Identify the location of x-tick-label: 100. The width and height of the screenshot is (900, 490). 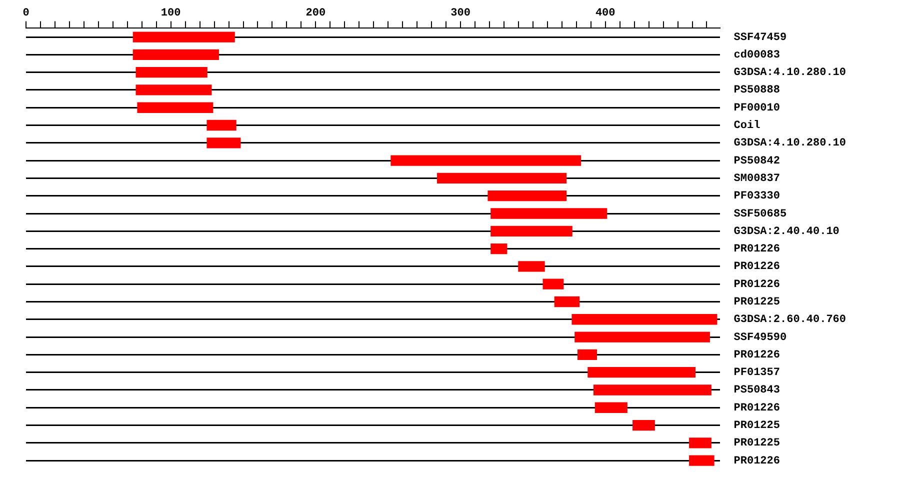
(170, 13).